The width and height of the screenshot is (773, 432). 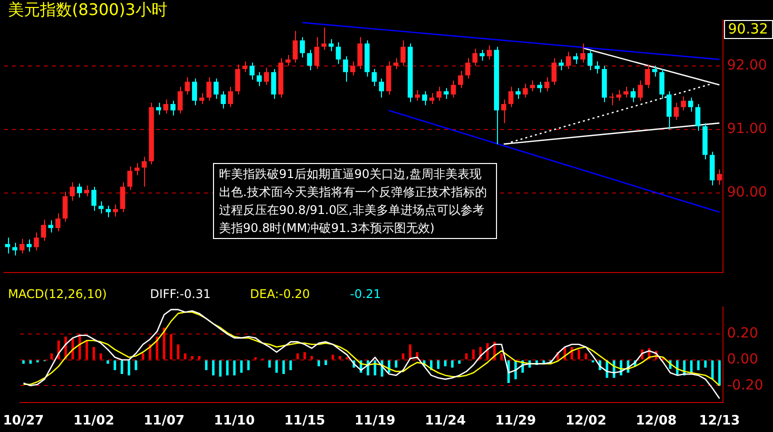 I want to click on x-tick-label: 12/13, so click(x=719, y=421).